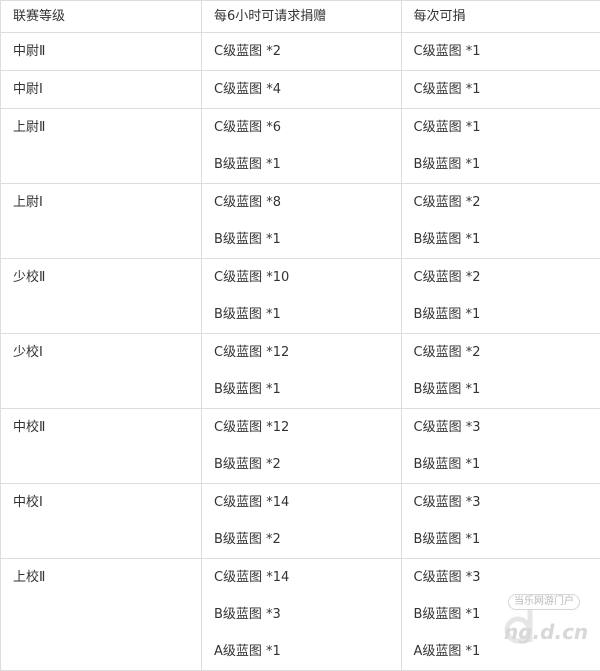  I want to click on rank-cell: 上尉Ⅱ, so click(101, 146).